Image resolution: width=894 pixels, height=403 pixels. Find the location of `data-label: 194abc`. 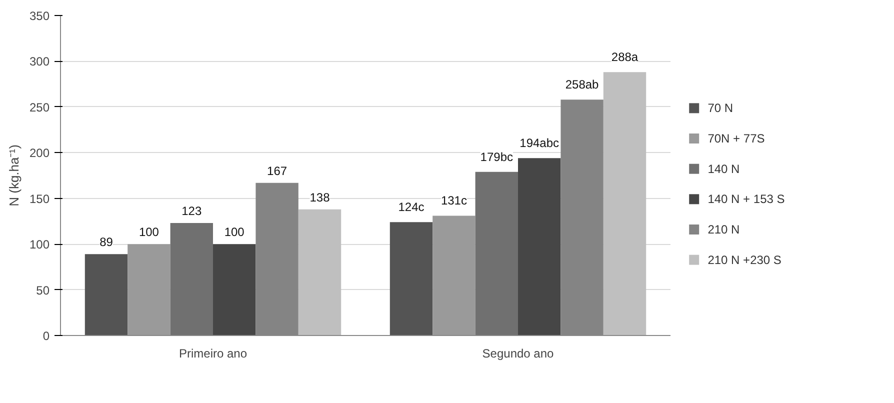

data-label: 194abc is located at coordinates (540, 143).